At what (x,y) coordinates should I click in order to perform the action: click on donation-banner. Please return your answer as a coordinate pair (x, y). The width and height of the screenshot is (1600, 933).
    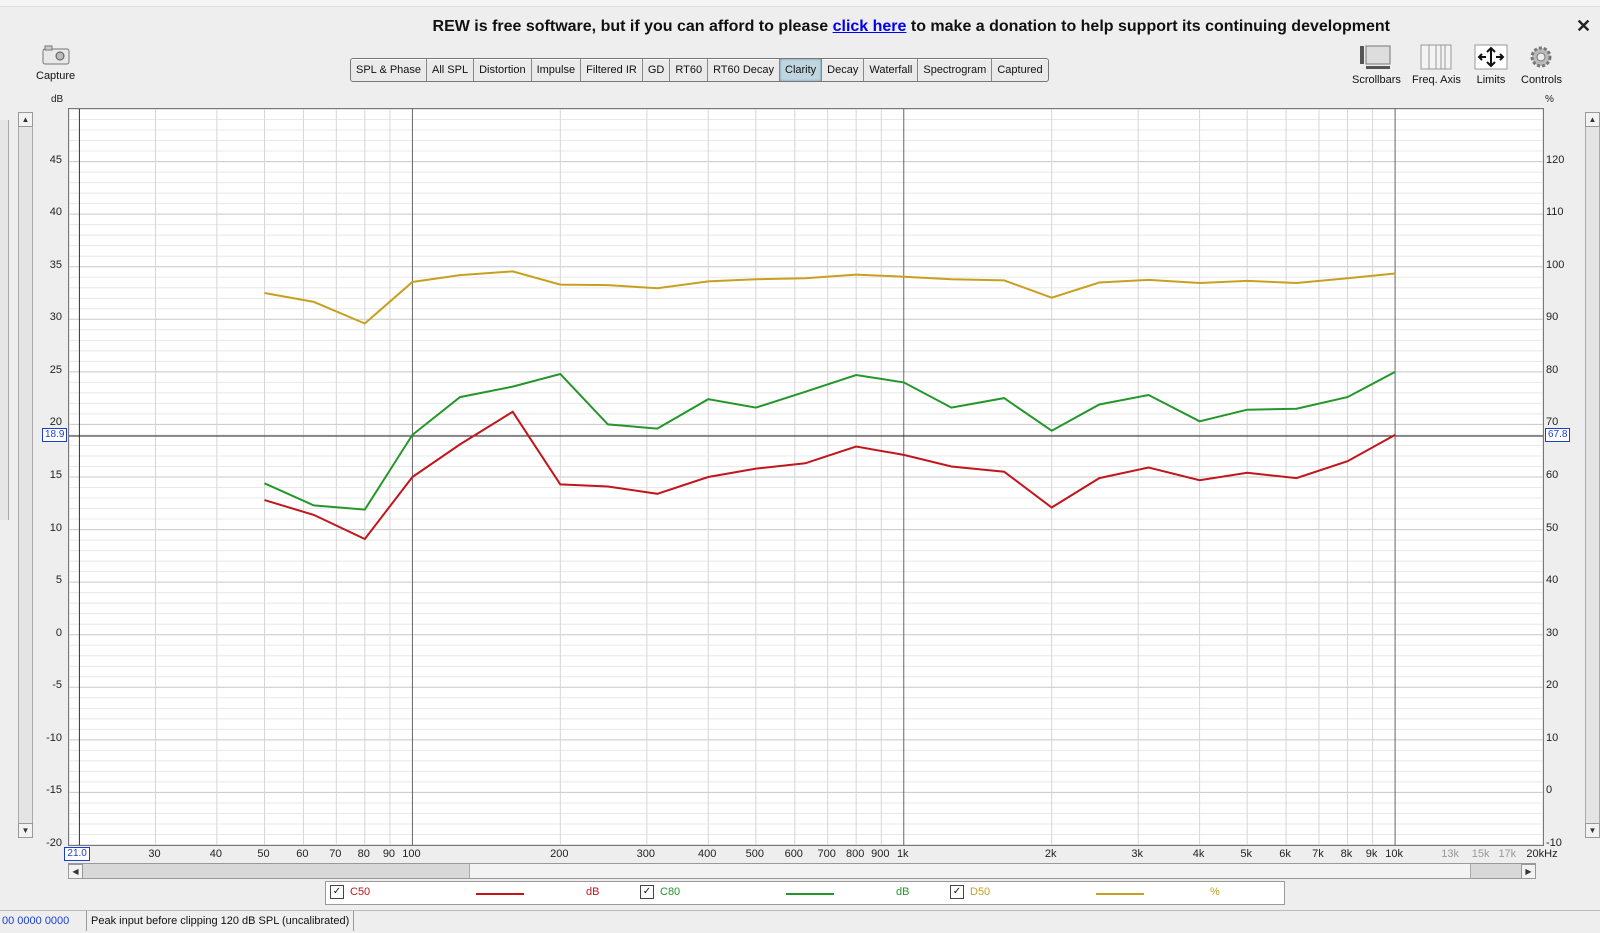
    Looking at the image, I should click on (800, 26).